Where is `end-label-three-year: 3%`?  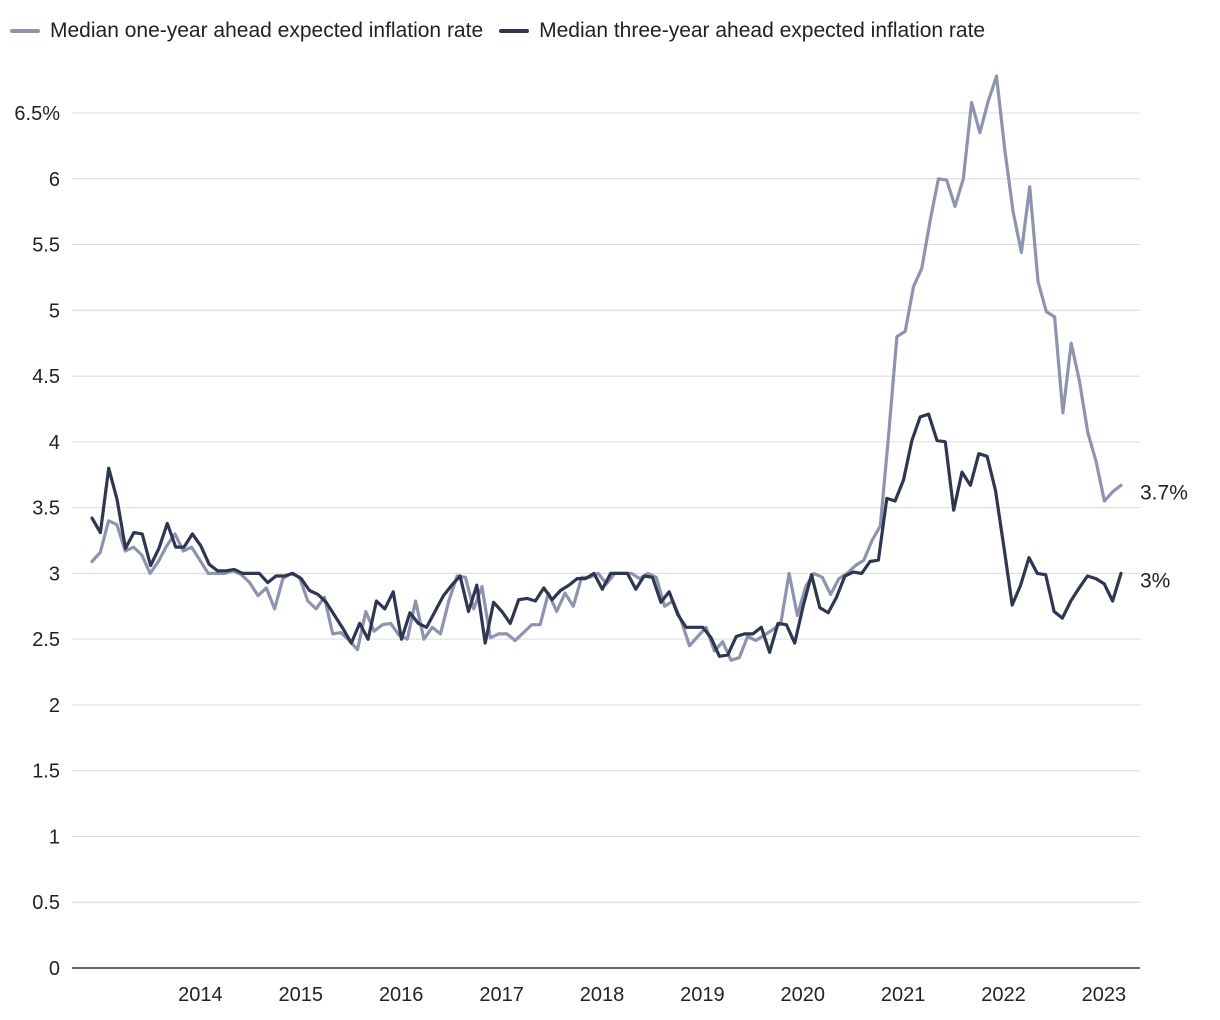 end-label-three-year: 3% is located at coordinates (1155, 580).